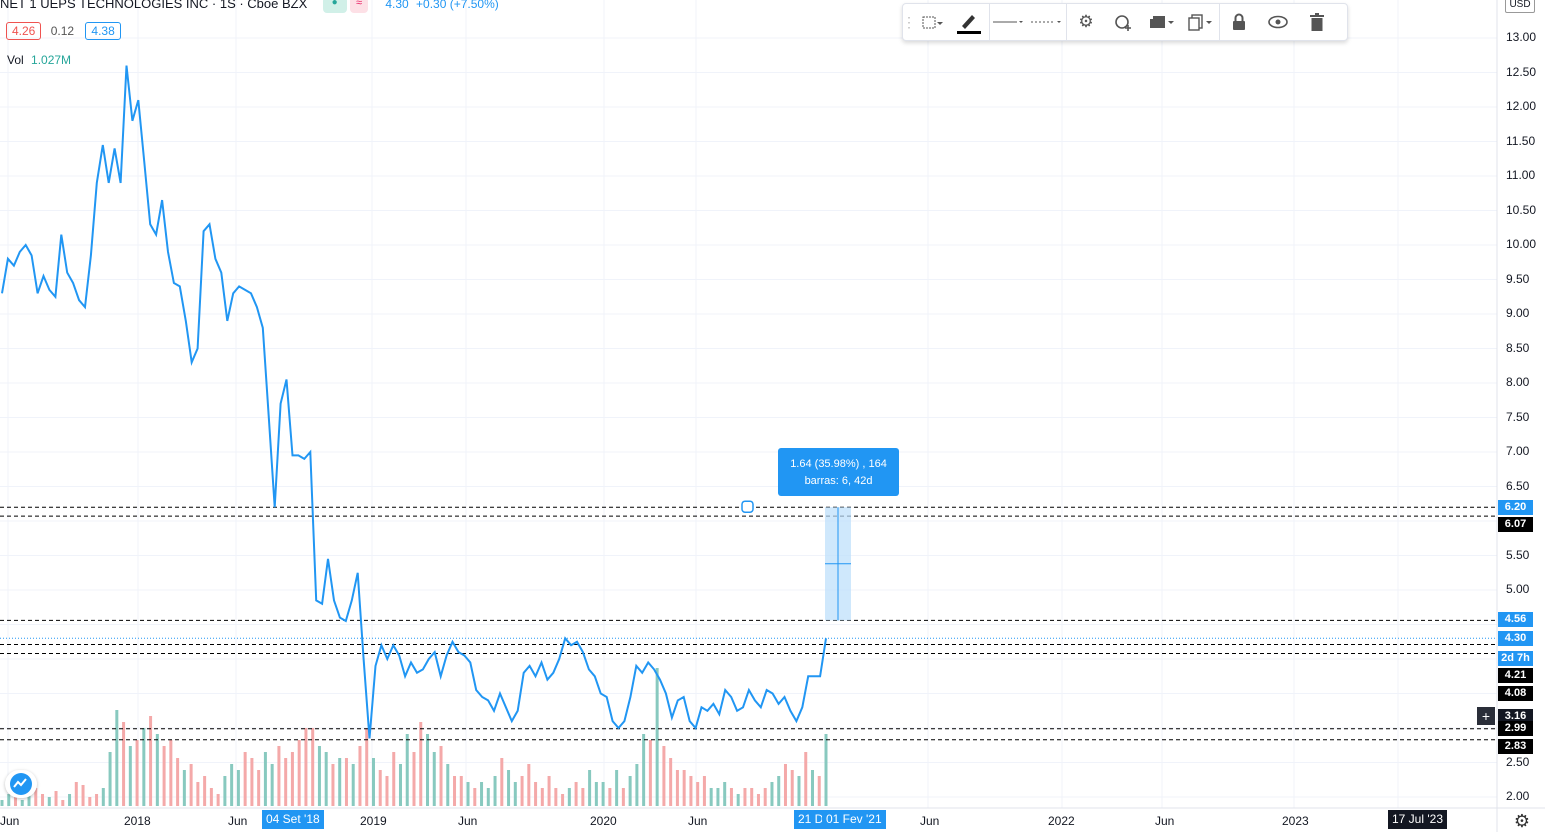 Image resolution: width=1545 pixels, height=832 pixels. What do you see at coordinates (66, 31) in the screenshot?
I see `legend-quote: 4.26 0.12 4.38` at bounding box center [66, 31].